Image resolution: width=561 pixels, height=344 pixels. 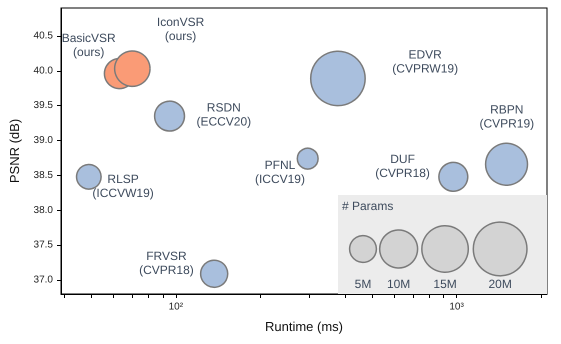 I want to click on x-tick-label: 10², so click(x=176, y=307).